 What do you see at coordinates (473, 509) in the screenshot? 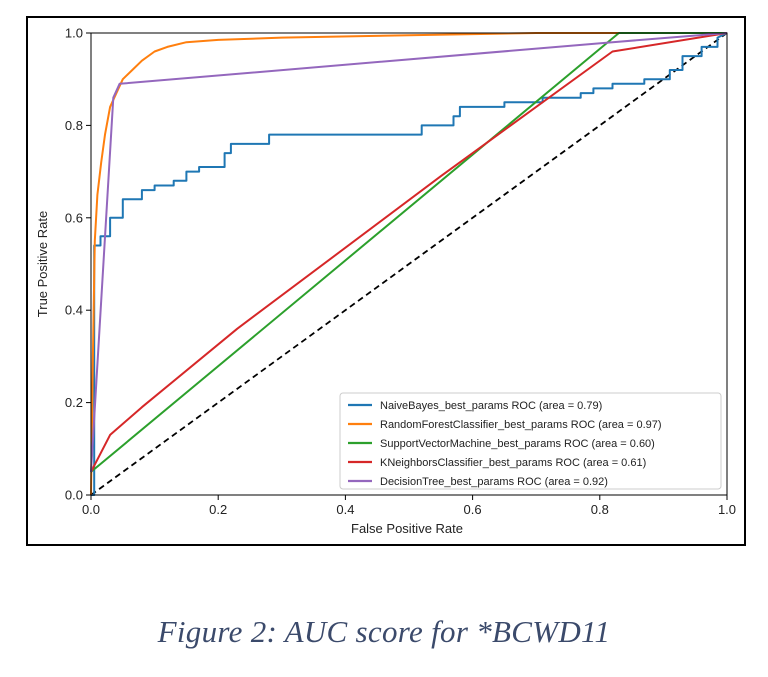
I see `x-tick-label: 0.6` at bounding box center [473, 509].